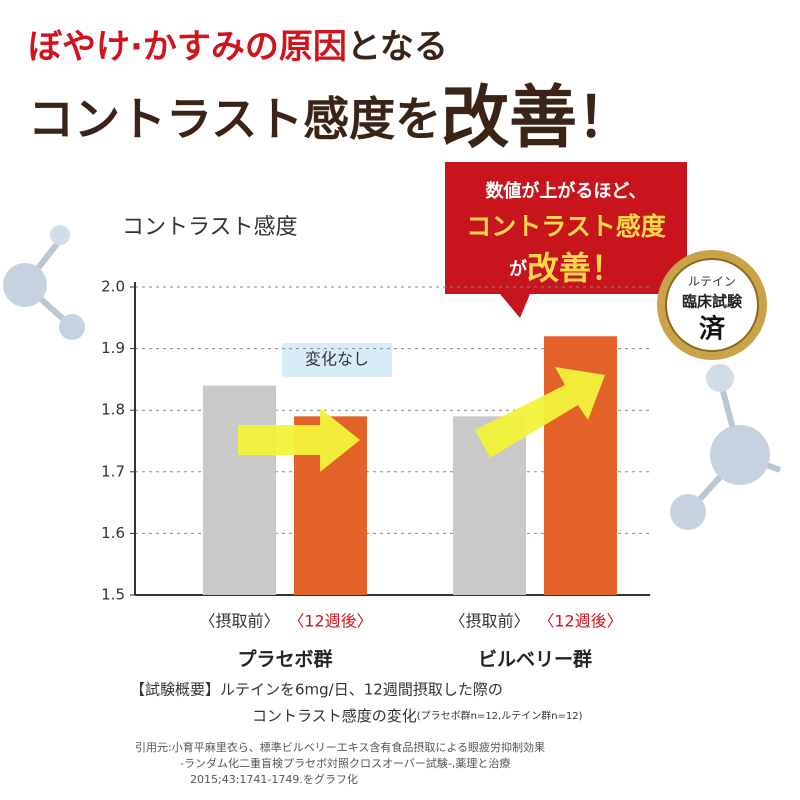  Describe the element at coordinates (566, 226) in the screenshot. I see `callout-text: コントラスト感度` at that location.